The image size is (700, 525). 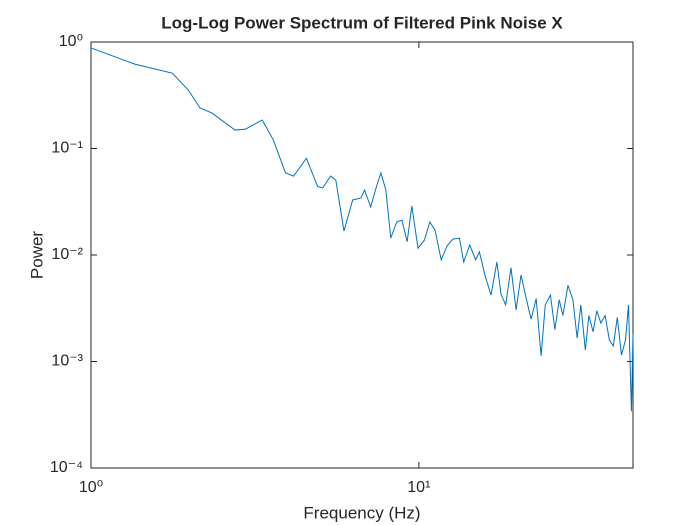 What do you see at coordinates (67, 361) in the screenshot?
I see `y-tick-label: 10⁻³` at bounding box center [67, 361].